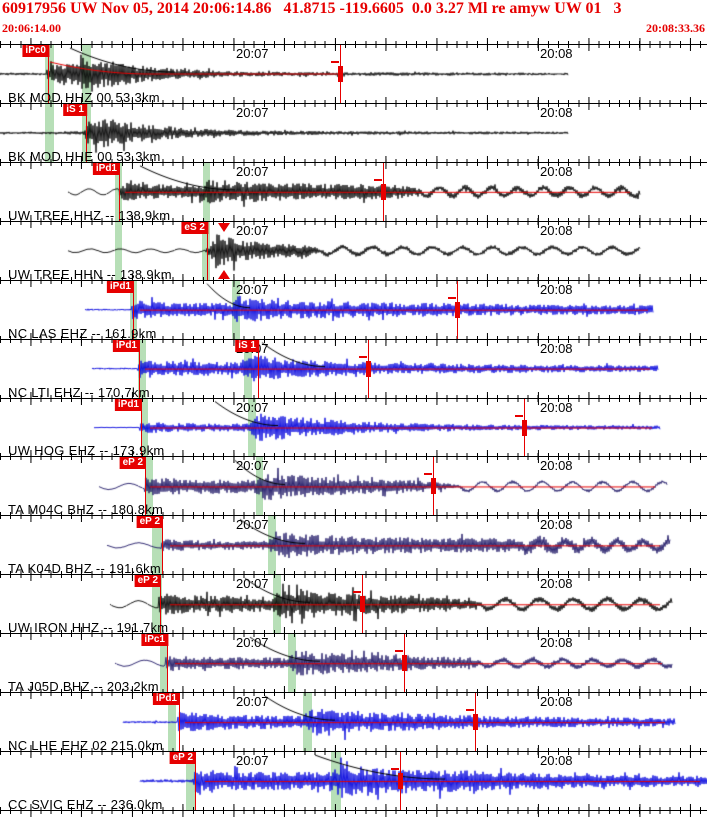 The width and height of the screenshot is (707, 818). I want to click on station-channel-label: NC LAS EHZ -- 161.9km, so click(82, 333).